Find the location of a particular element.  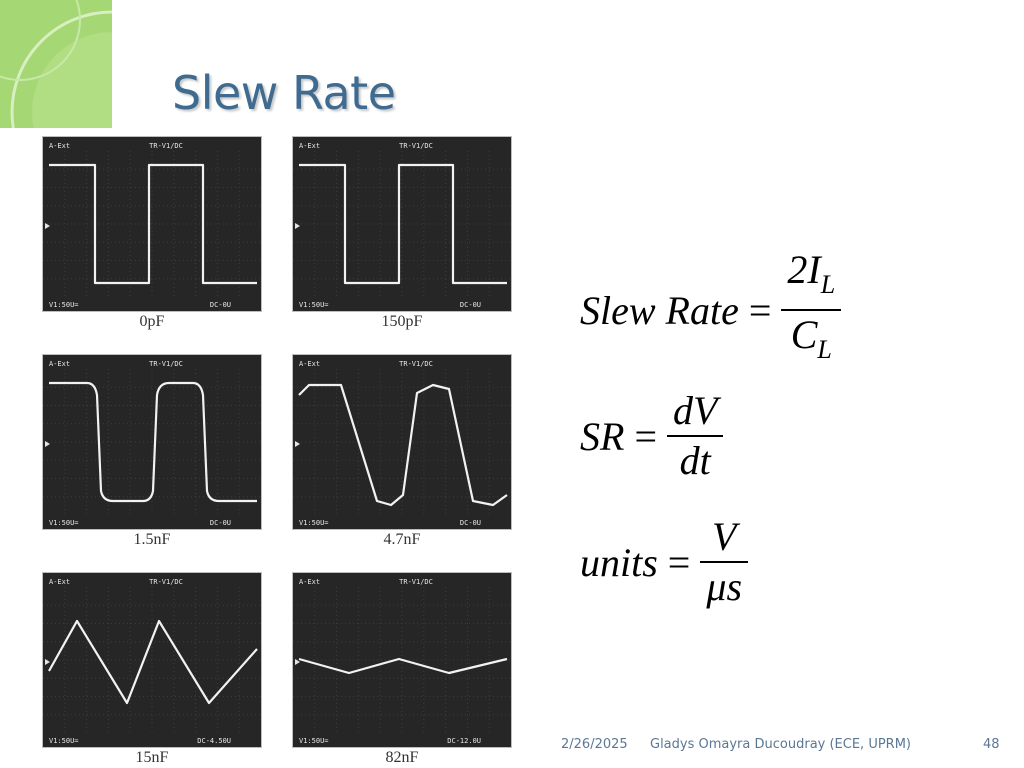

fraction: dV dt is located at coordinates (695, 436).